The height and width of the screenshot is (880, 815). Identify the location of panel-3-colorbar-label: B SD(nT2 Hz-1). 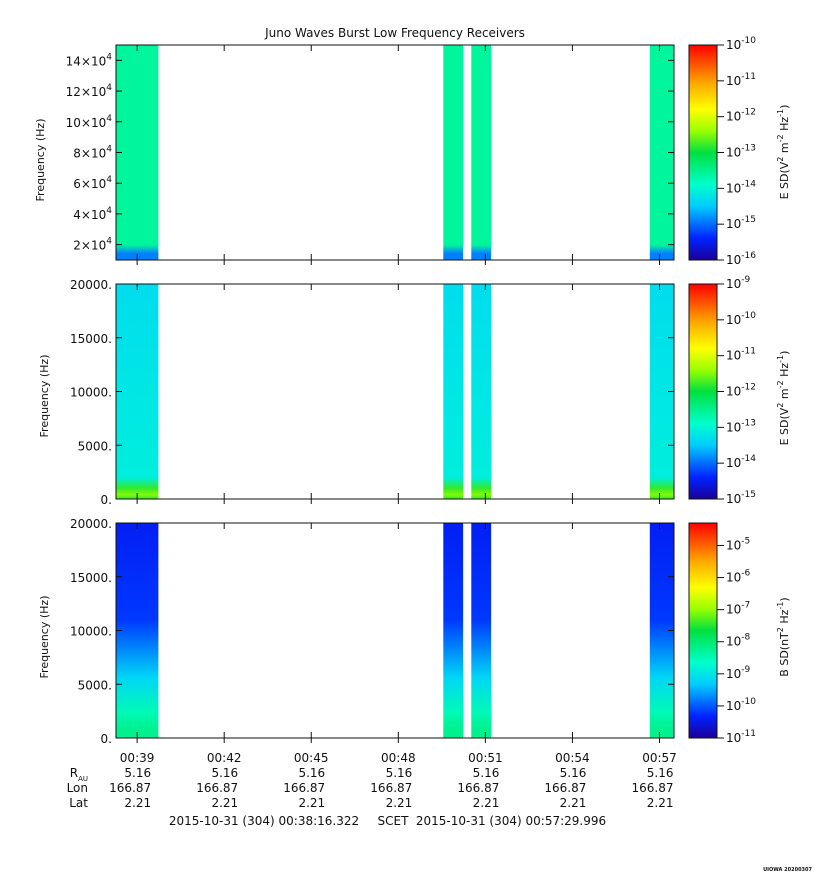
(783, 636).